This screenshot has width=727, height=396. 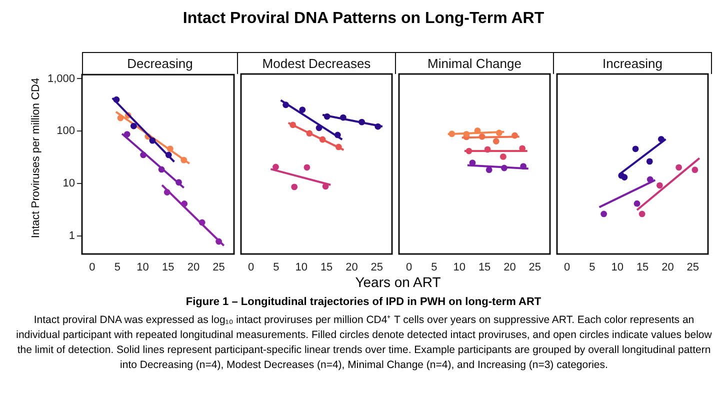 I want to click on y-tick-label: 1, so click(x=71, y=236).